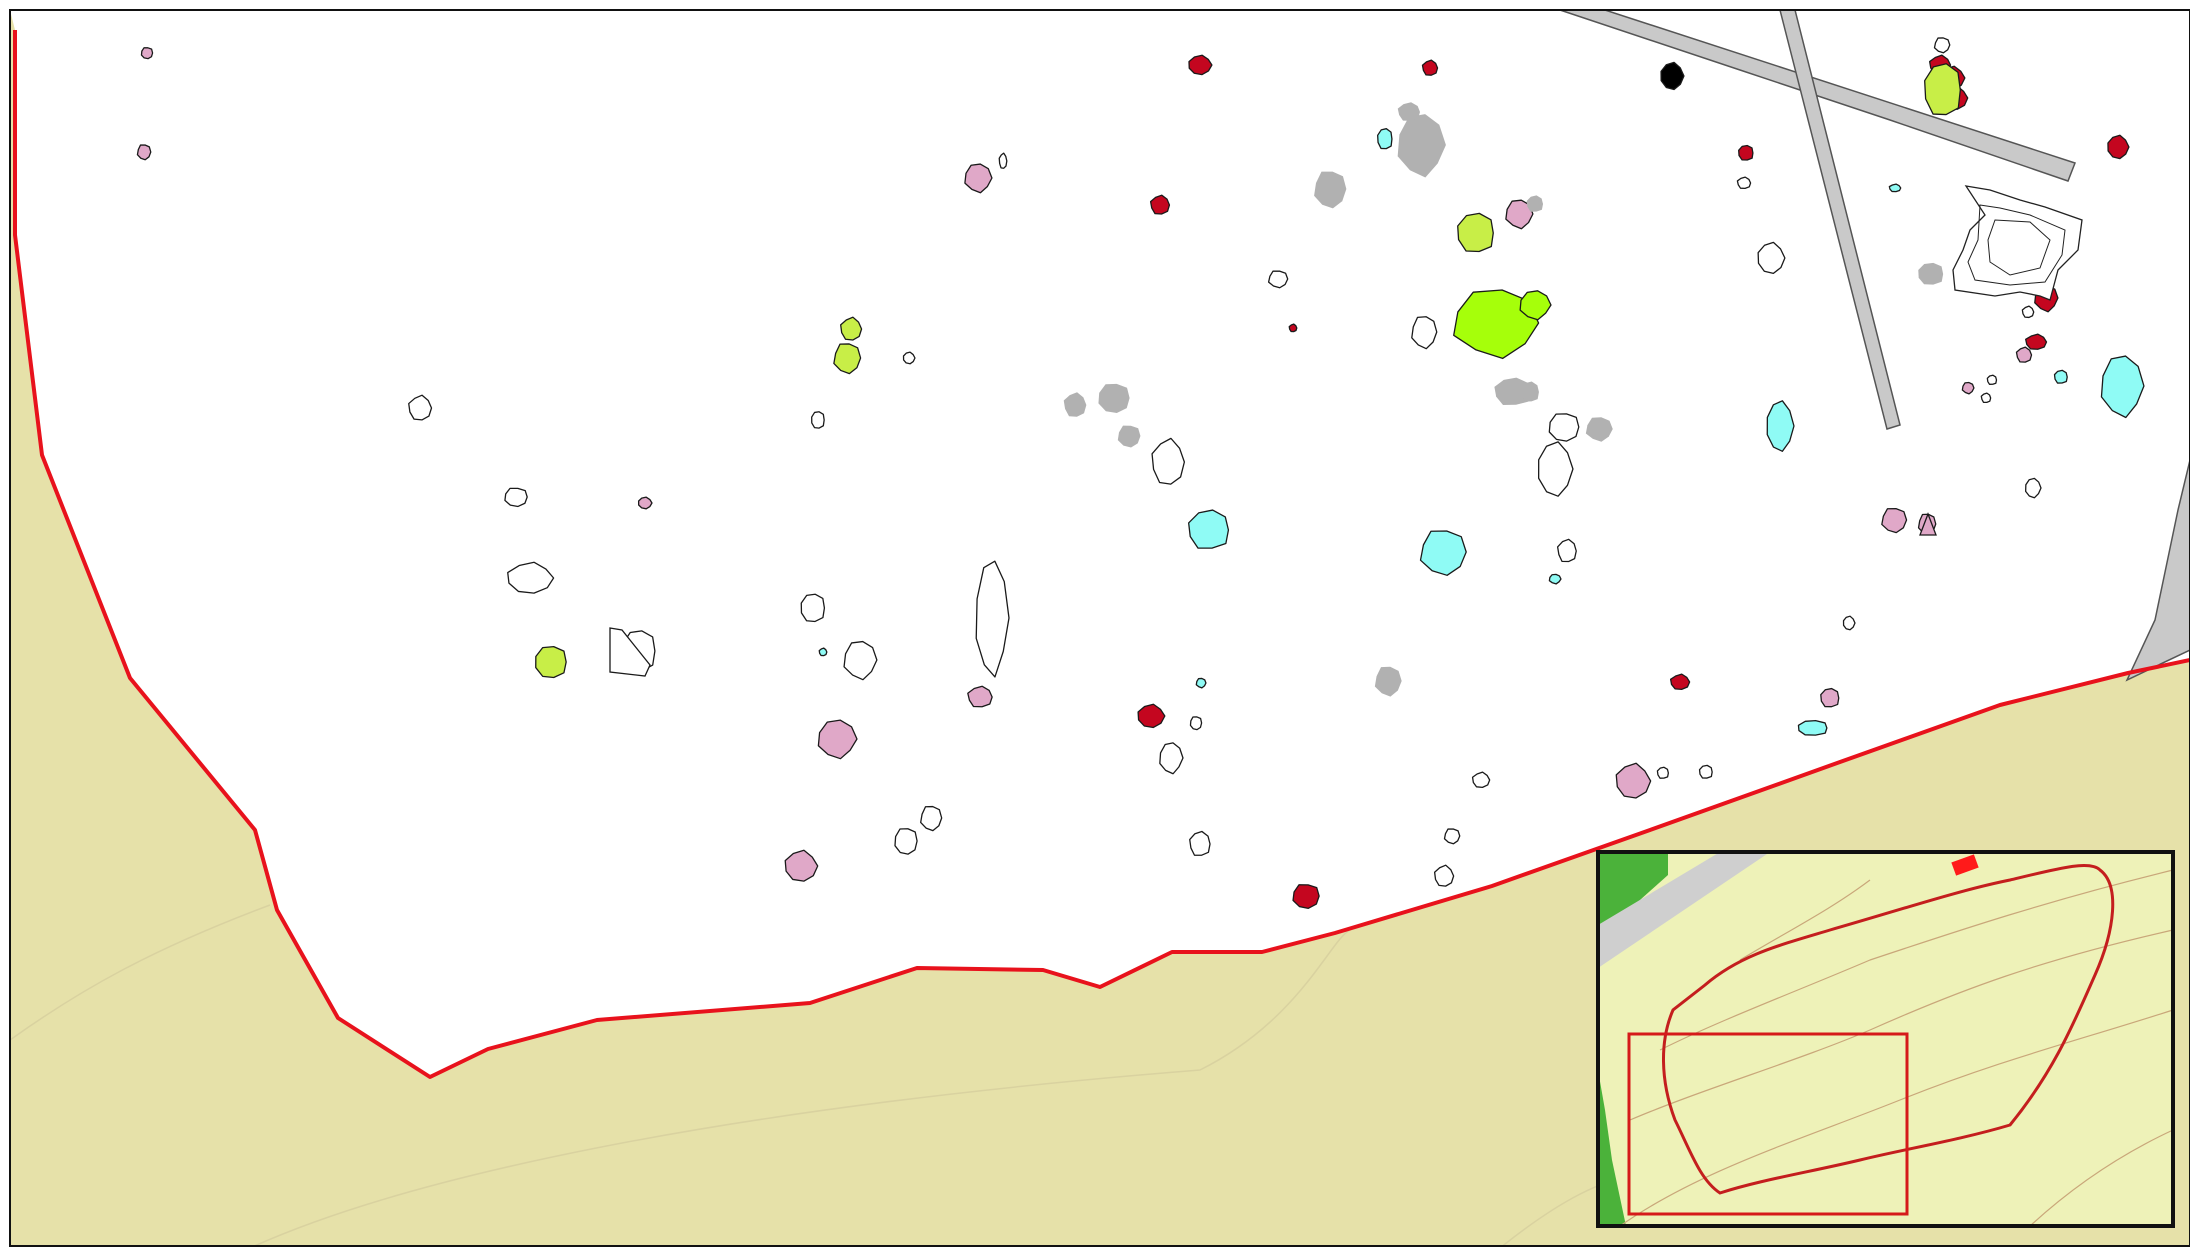 The image size is (2190, 1248). I want to click on inset-site-outline, so click(1888, 1029).